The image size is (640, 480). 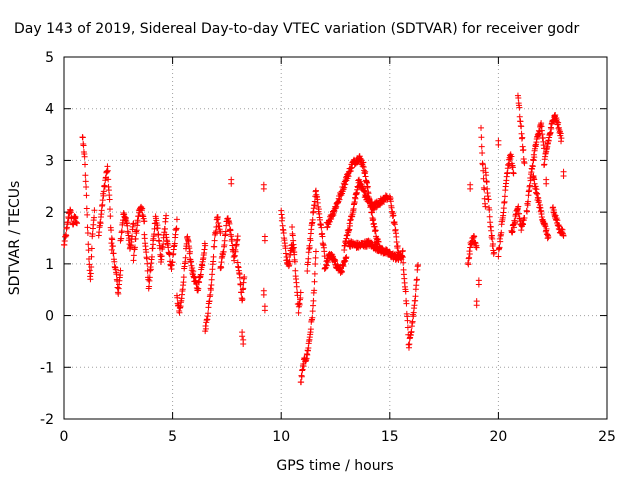 What do you see at coordinates (47, 368) in the screenshot?
I see `y-tick-label: -1` at bounding box center [47, 368].